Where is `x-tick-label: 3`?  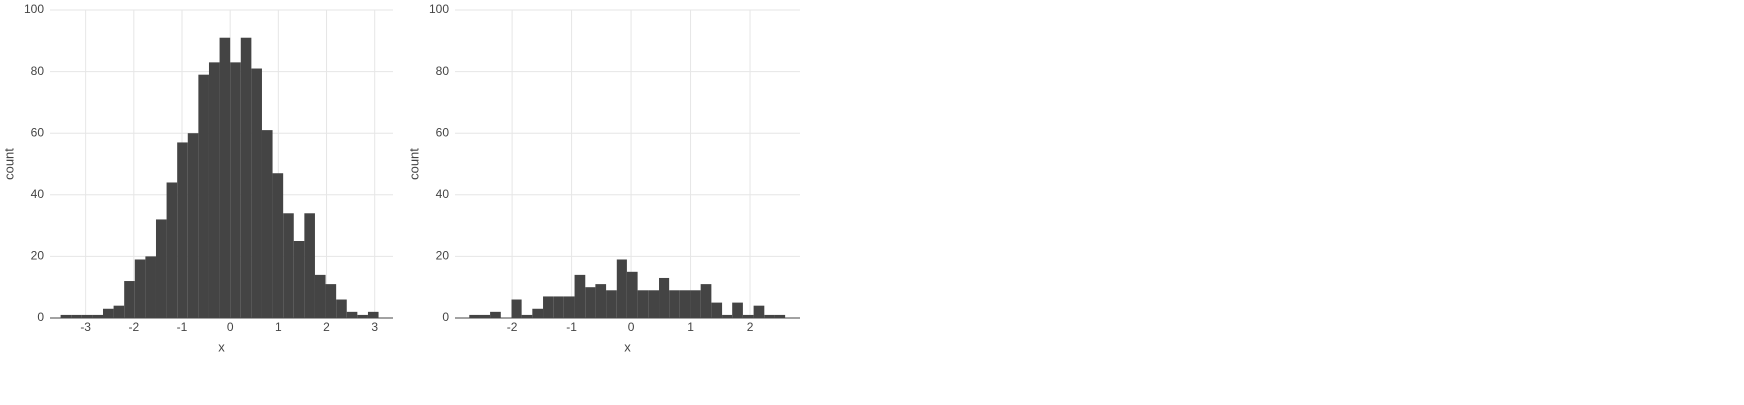
x-tick-label: 3 is located at coordinates (374, 327).